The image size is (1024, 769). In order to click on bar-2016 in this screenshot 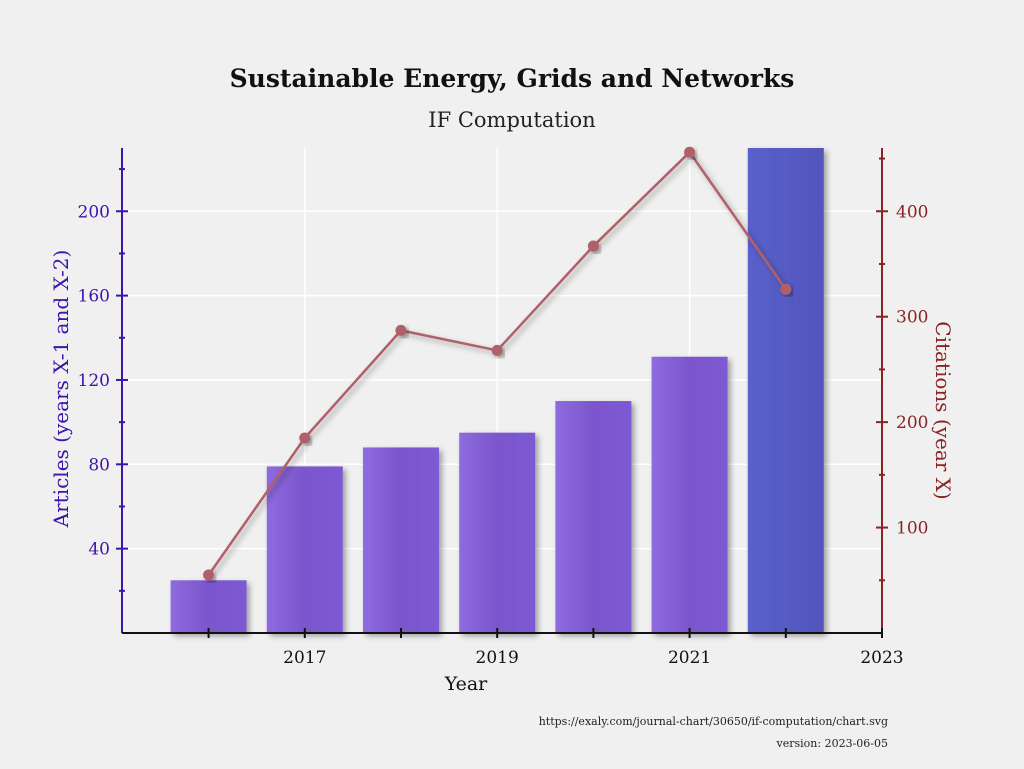, I will do `click(208, 606)`.